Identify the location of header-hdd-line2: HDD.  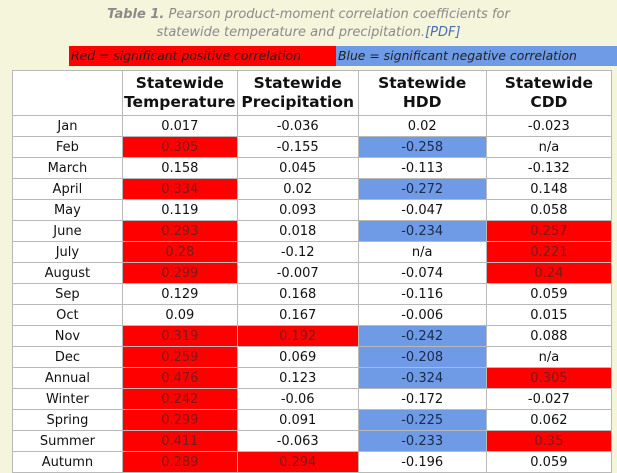
(422, 102).